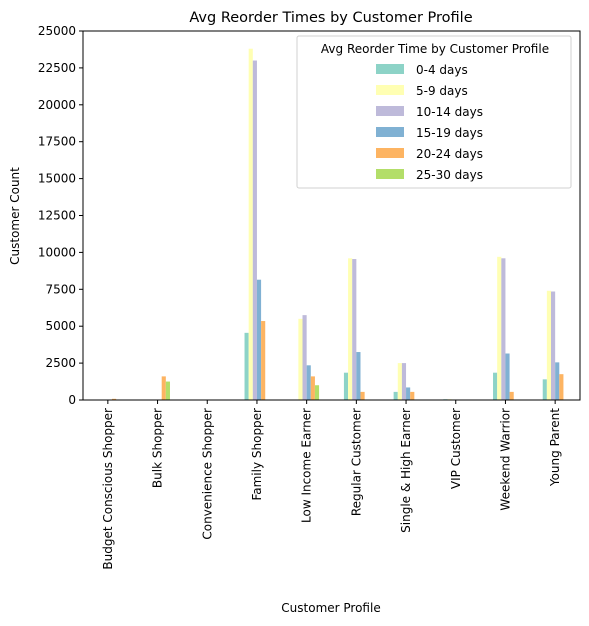 Image resolution: width=589 pixels, height=626 pixels. I want to click on y-tick-label: 12500, so click(57, 216).